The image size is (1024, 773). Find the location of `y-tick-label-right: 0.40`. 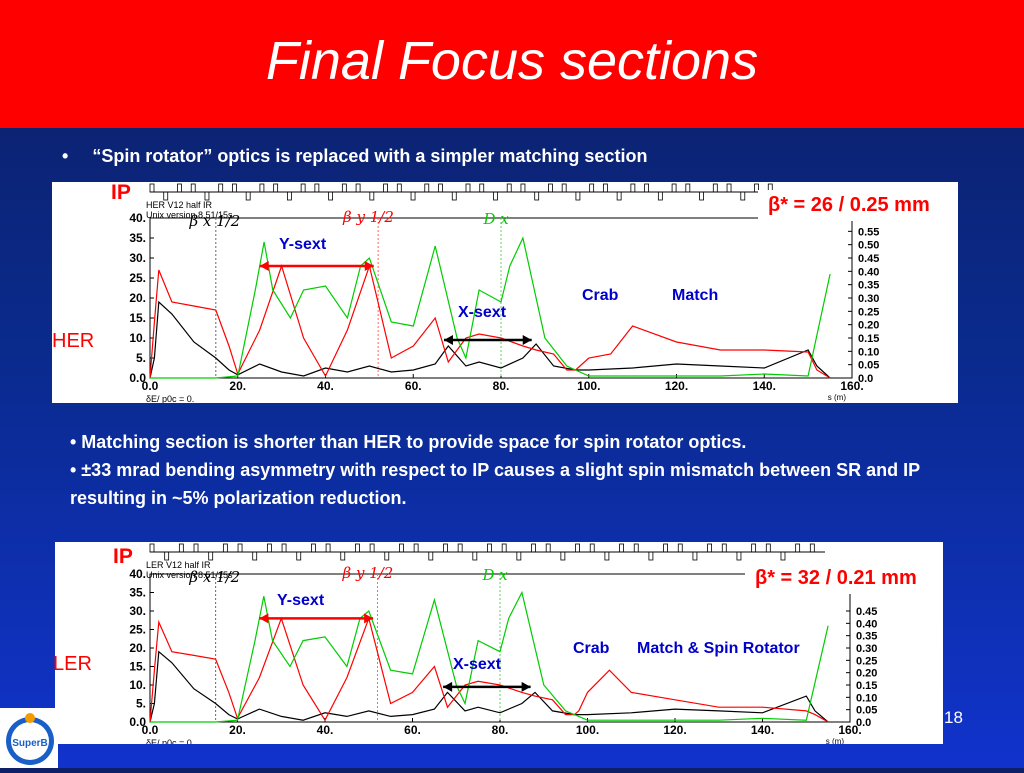

y-tick-label-right: 0.40 is located at coordinates (868, 272).